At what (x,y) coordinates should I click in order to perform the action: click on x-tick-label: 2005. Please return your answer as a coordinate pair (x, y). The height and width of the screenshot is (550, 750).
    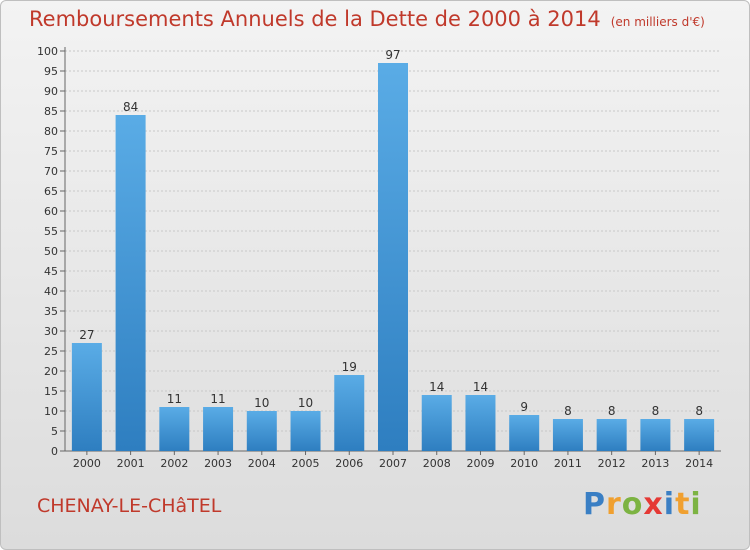
    Looking at the image, I should click on (306, 463).